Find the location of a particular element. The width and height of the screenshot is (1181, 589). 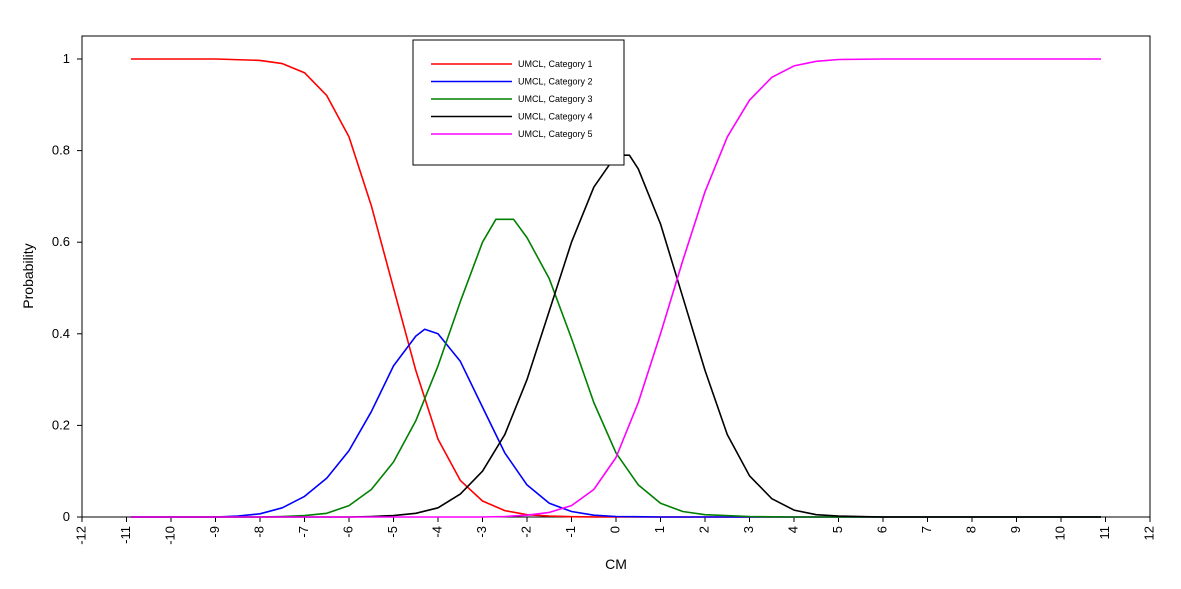

x-tick-label: -5 is located at coordinates (392, 532).